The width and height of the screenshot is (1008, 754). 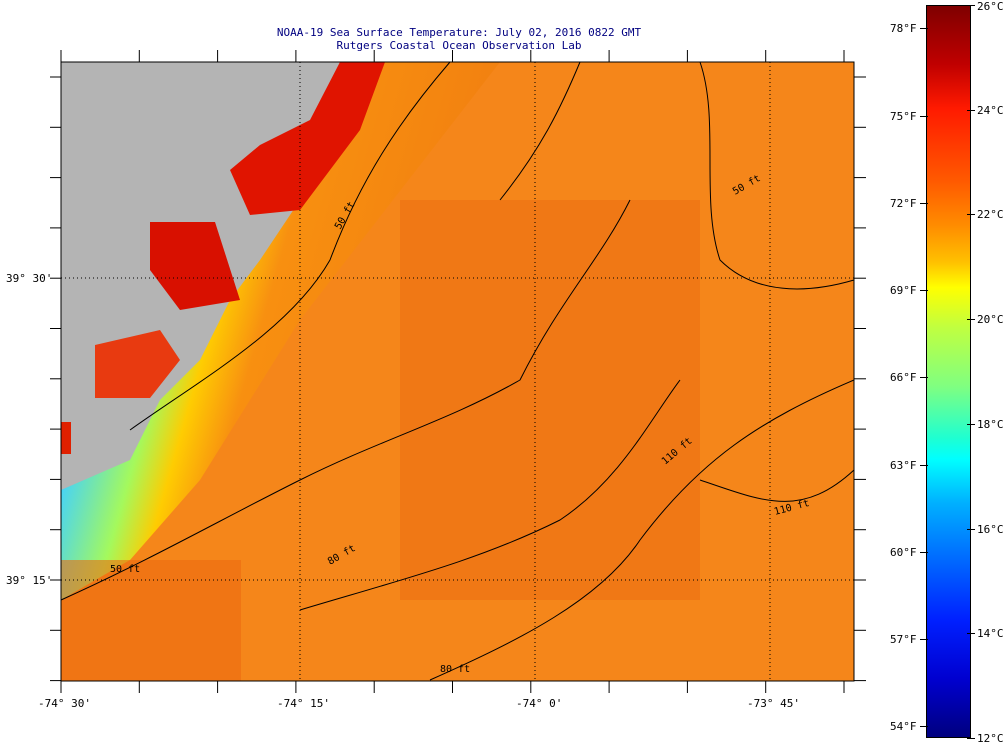 I want to click on contour-label: 50 ft, so click(x=125, y=569).